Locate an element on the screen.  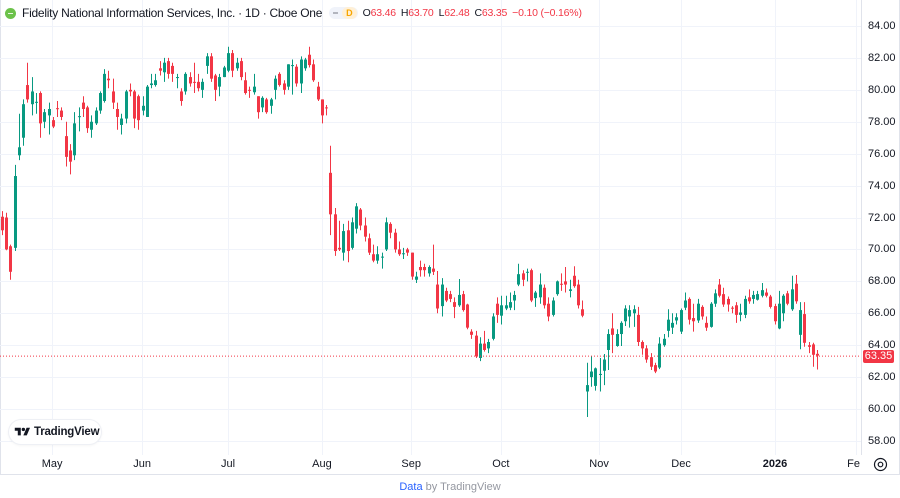
time-tick-label: Dec is located at coordinates (681, 464).